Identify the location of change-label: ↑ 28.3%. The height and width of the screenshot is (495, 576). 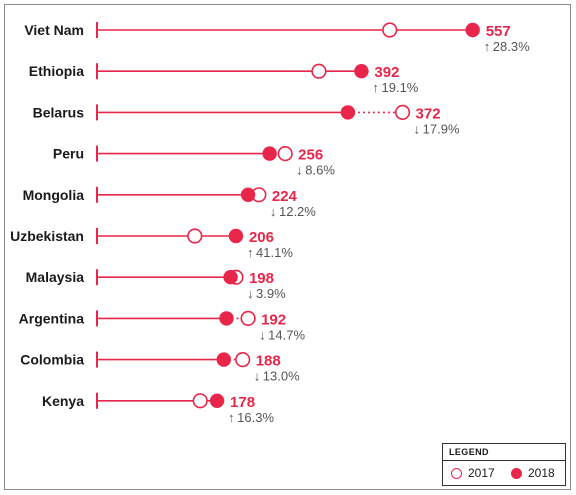
(507, 46).